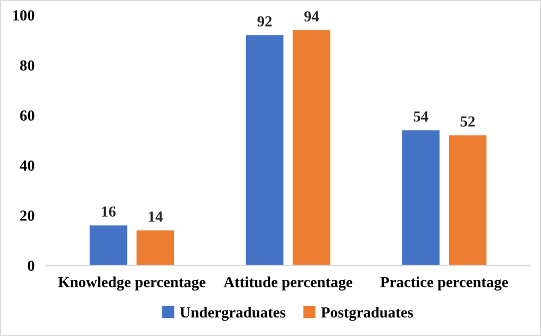 This screenshot has width=541, height=336. I want to click on legend-label: Undergraduates, so click(233, 313).